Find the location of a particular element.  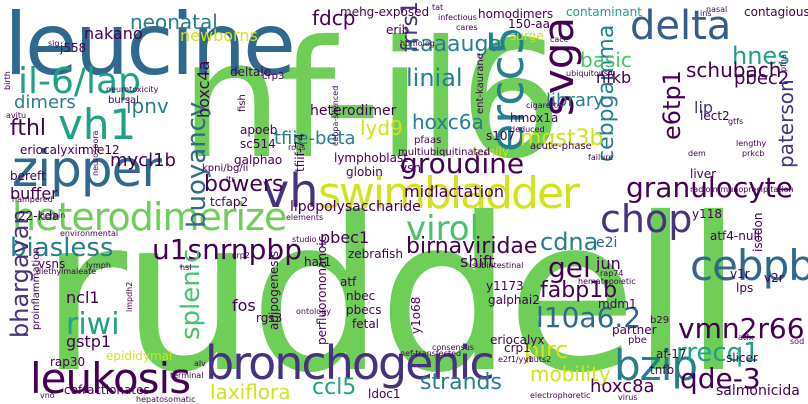

word-erib: erib is located at coordinates (398, 30).